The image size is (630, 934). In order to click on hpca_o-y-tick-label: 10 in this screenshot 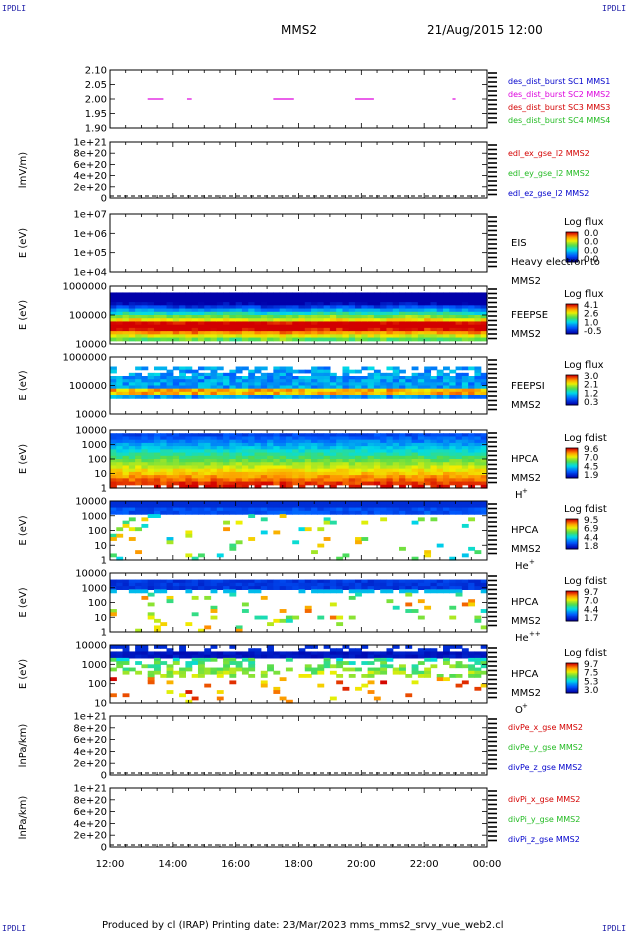, I will do `click(100, 704)`.